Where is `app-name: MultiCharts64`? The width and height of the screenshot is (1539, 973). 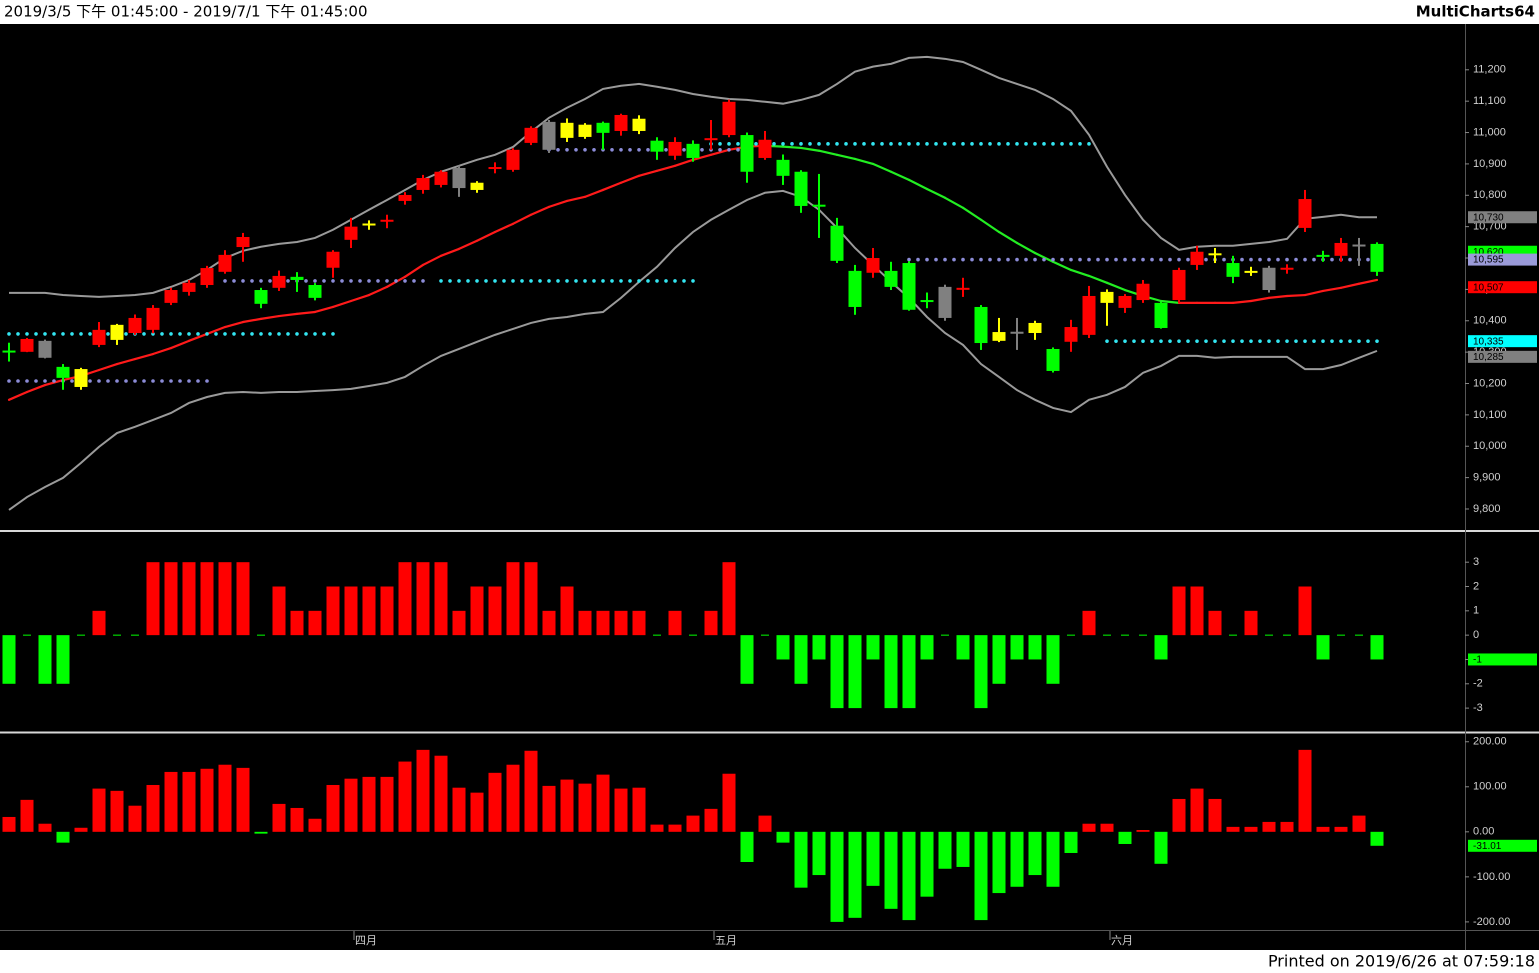 app-name: MultiCharts64 is located at coordinates (1475, 12).